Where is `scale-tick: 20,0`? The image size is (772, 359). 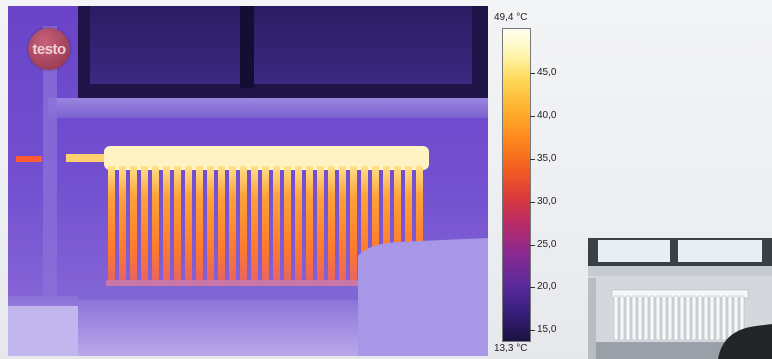
scale-tick: 20,0 is located at coordinates (543, 286).